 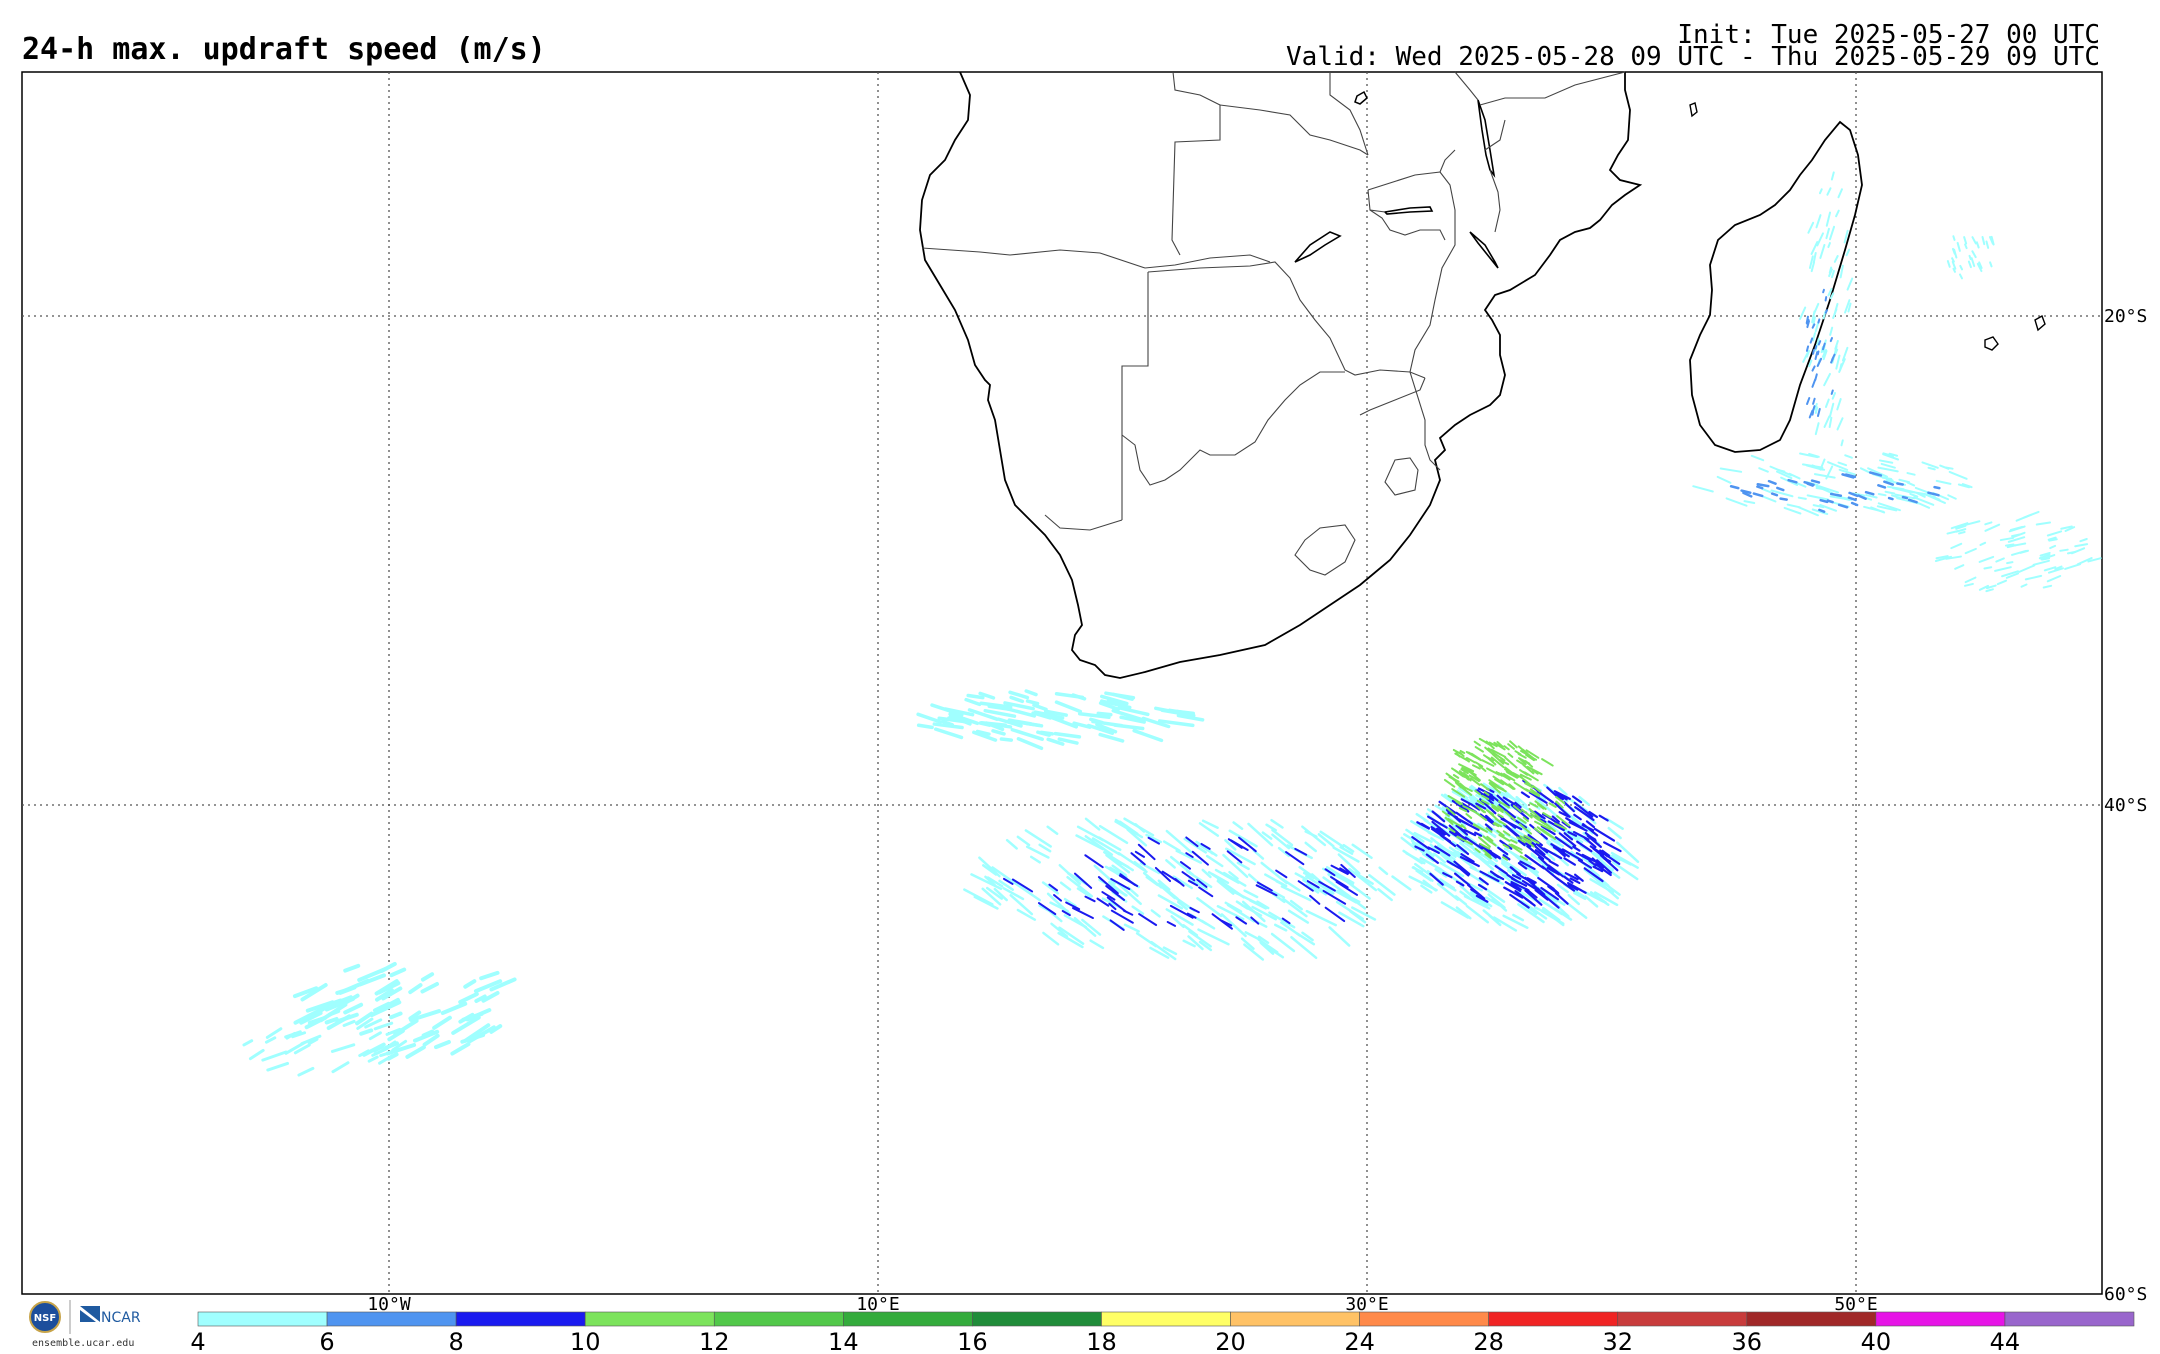 What do you see at coordinates (1617, 1341) in the screenshot?
I see `colorbar-tick-label: 32` at bounding box center [1617, 1341].